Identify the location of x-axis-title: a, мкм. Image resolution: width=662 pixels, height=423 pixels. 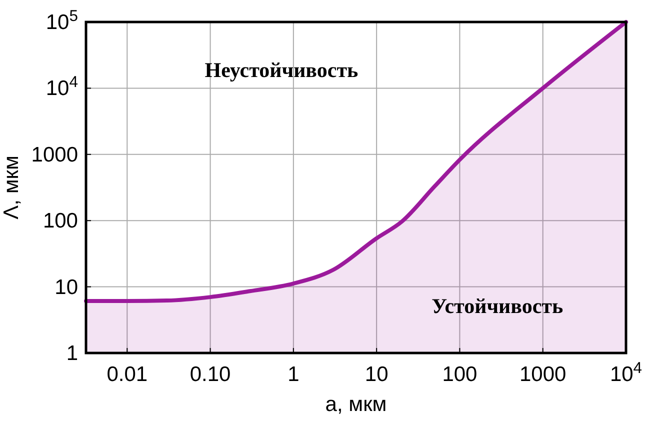
(356, 404).